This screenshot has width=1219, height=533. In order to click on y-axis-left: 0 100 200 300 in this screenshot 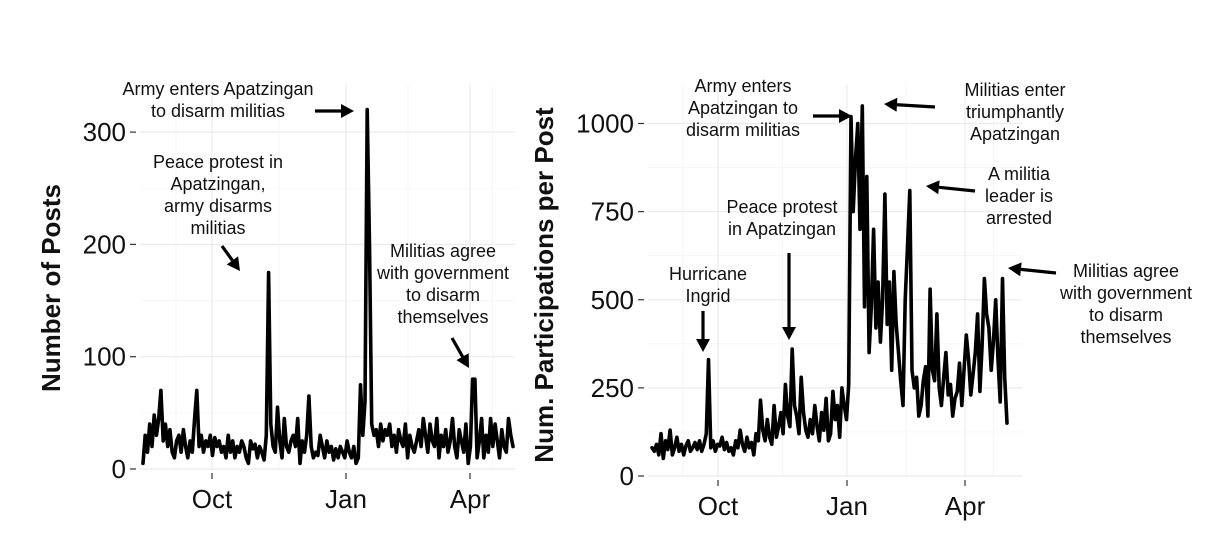, I will do `click(109, 300)`.